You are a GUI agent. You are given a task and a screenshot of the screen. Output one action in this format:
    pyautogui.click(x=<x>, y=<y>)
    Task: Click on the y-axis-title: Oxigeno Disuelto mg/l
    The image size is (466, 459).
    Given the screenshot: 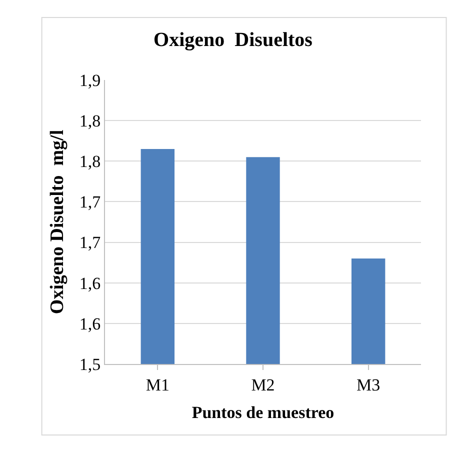 What is the action you would take?
    pyautogui.click(x=57, y=222)
    